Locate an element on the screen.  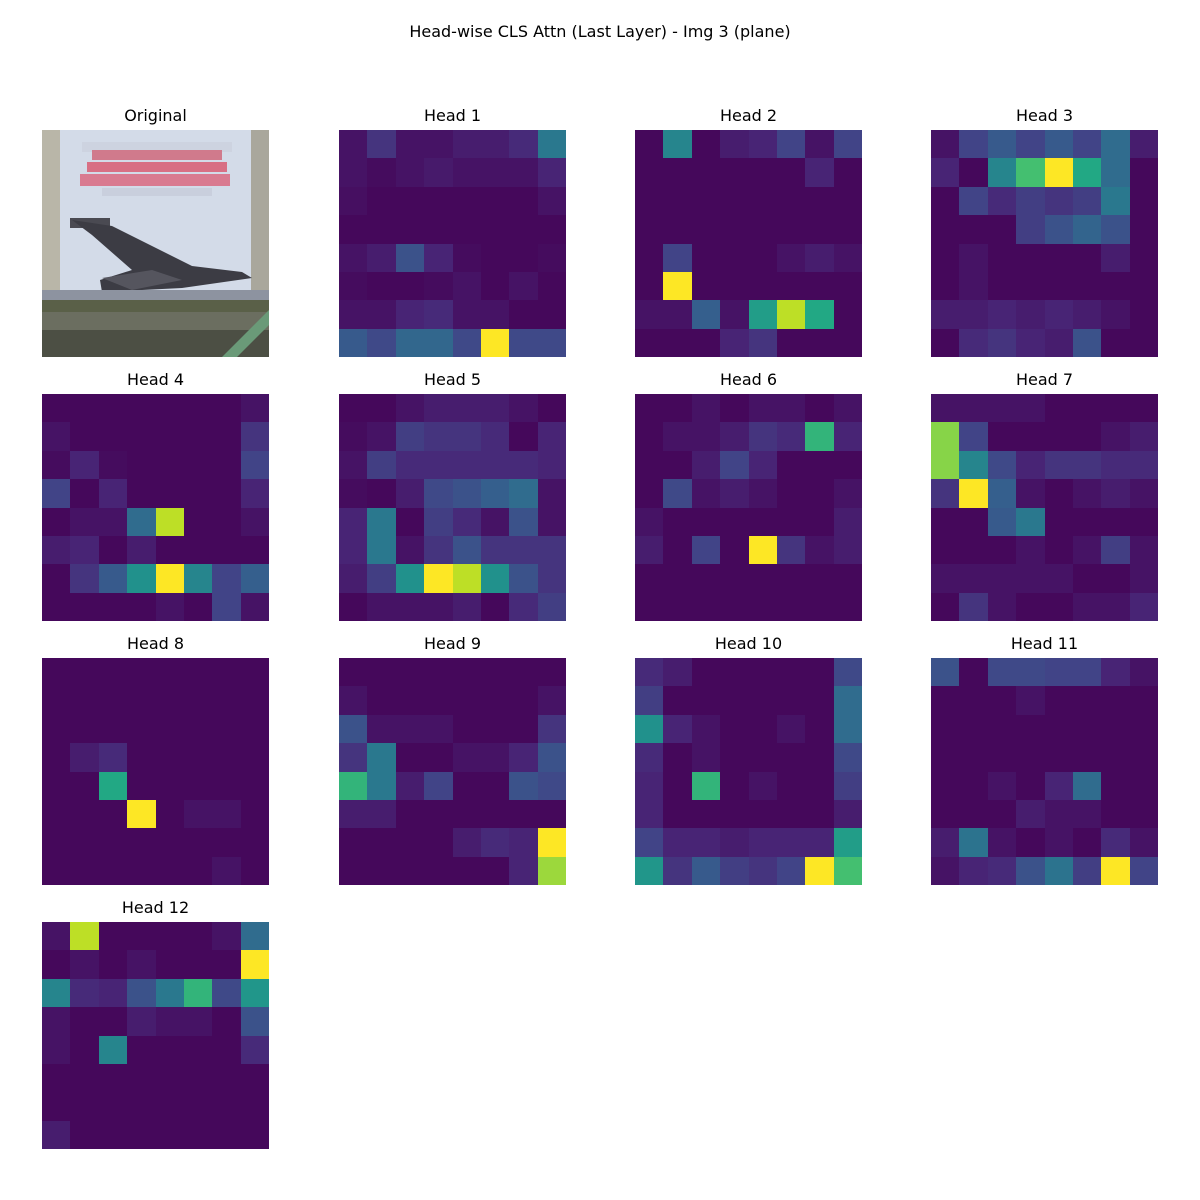
head-11-title: Head 11 is located at coordinates (1044, 643).